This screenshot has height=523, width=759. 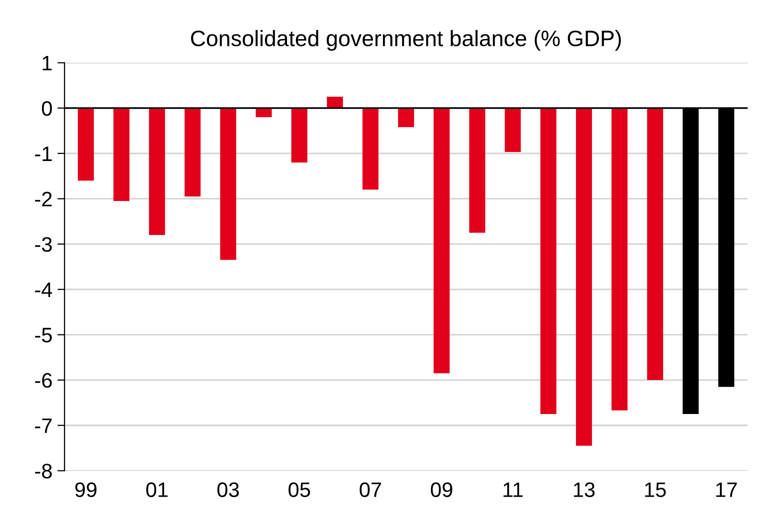 What do you see at coordinates (513, 489) in the screenshot?
I see `x-tick-label: 11` at bounding box center [513, 489].